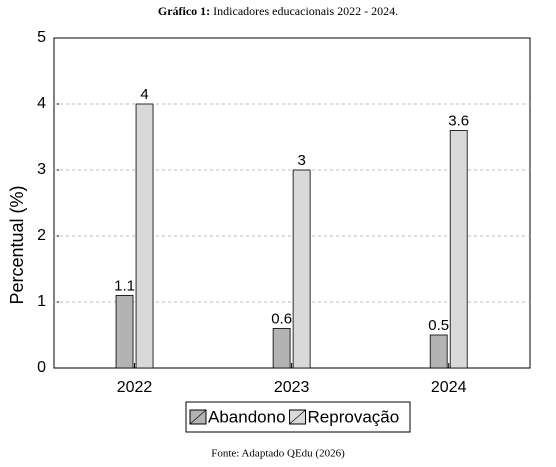  What do you see at coordinates (292, 387) in the screenshot?
I see `x-tick-label: 2023` at bounding box center [292, 387].